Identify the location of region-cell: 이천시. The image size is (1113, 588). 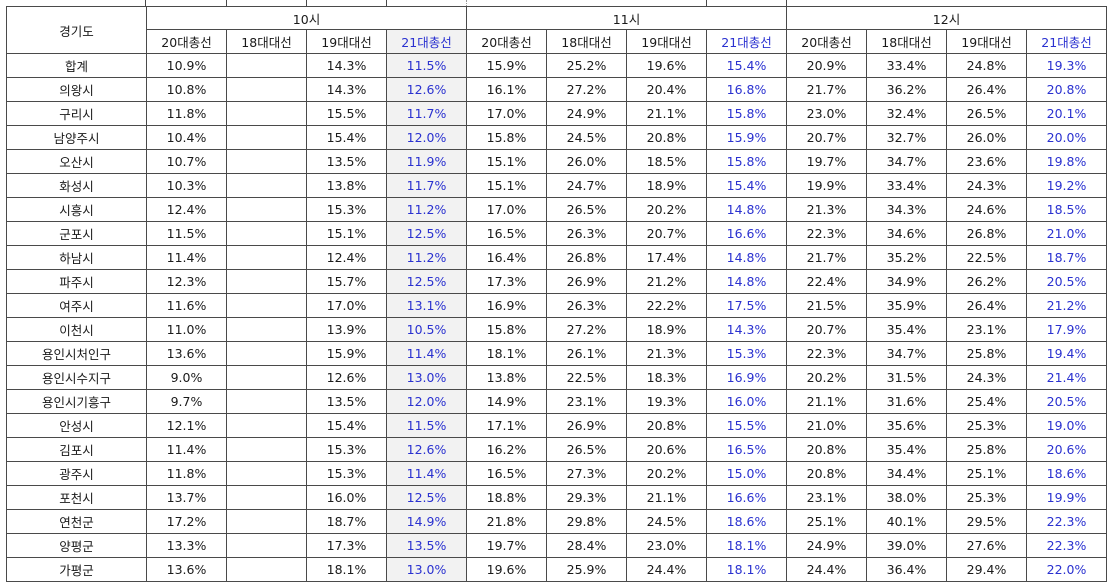
(76, 329).